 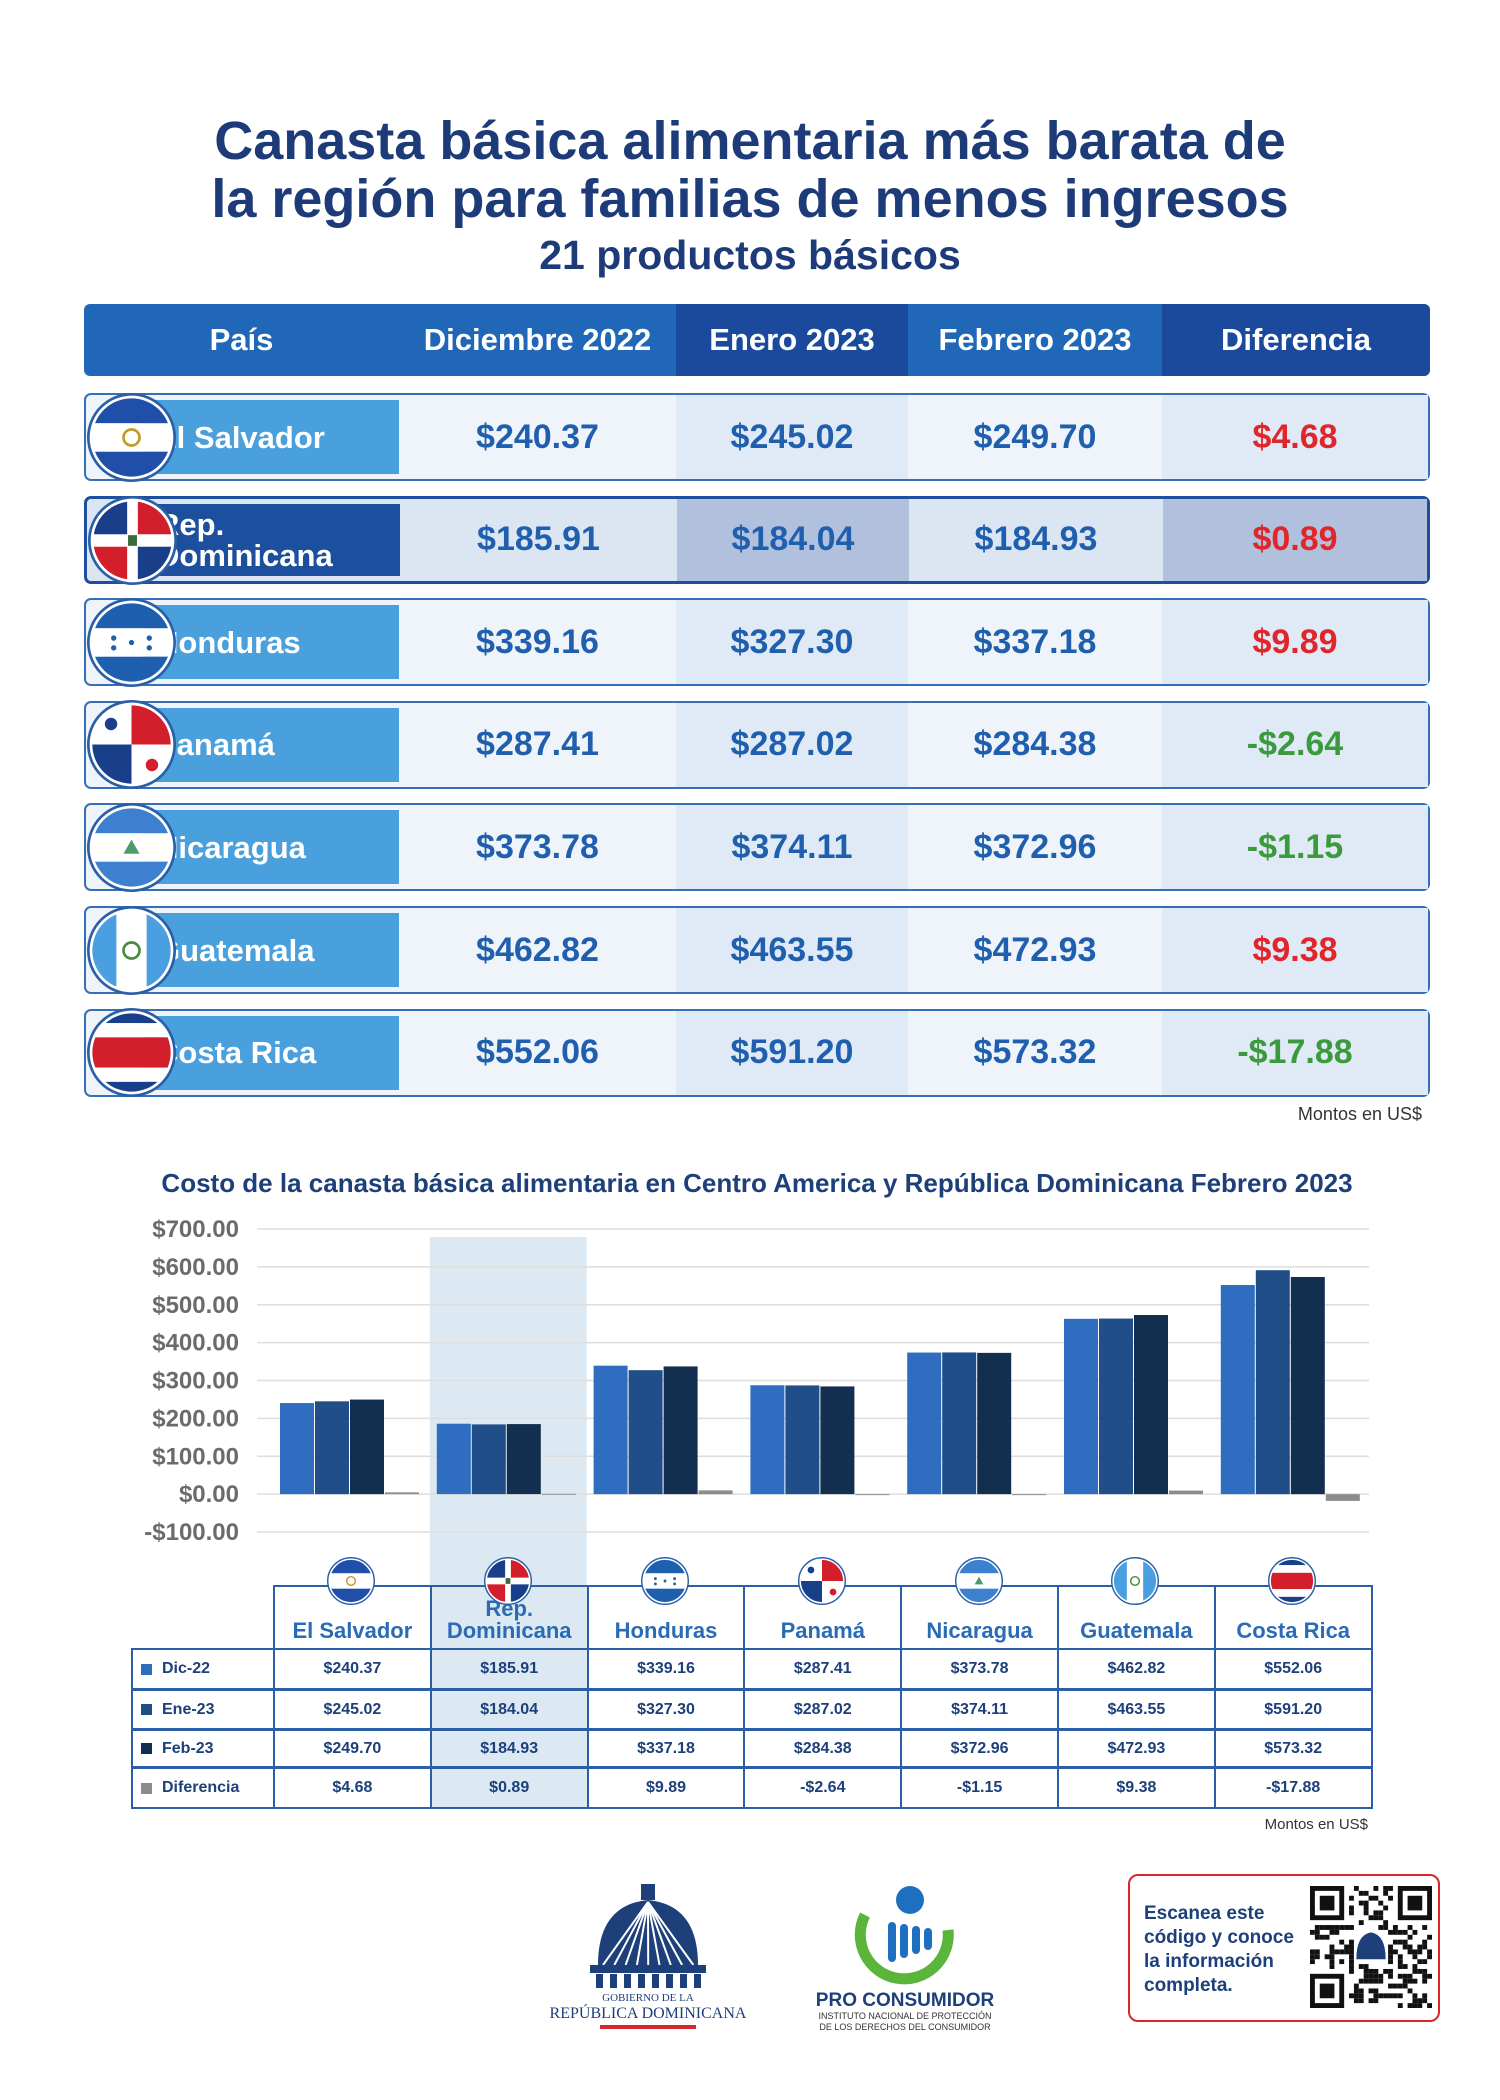 What do you see at coordinates (648, 1969) in the screenshot?
I see `base` at bounding box center [648, 1969].